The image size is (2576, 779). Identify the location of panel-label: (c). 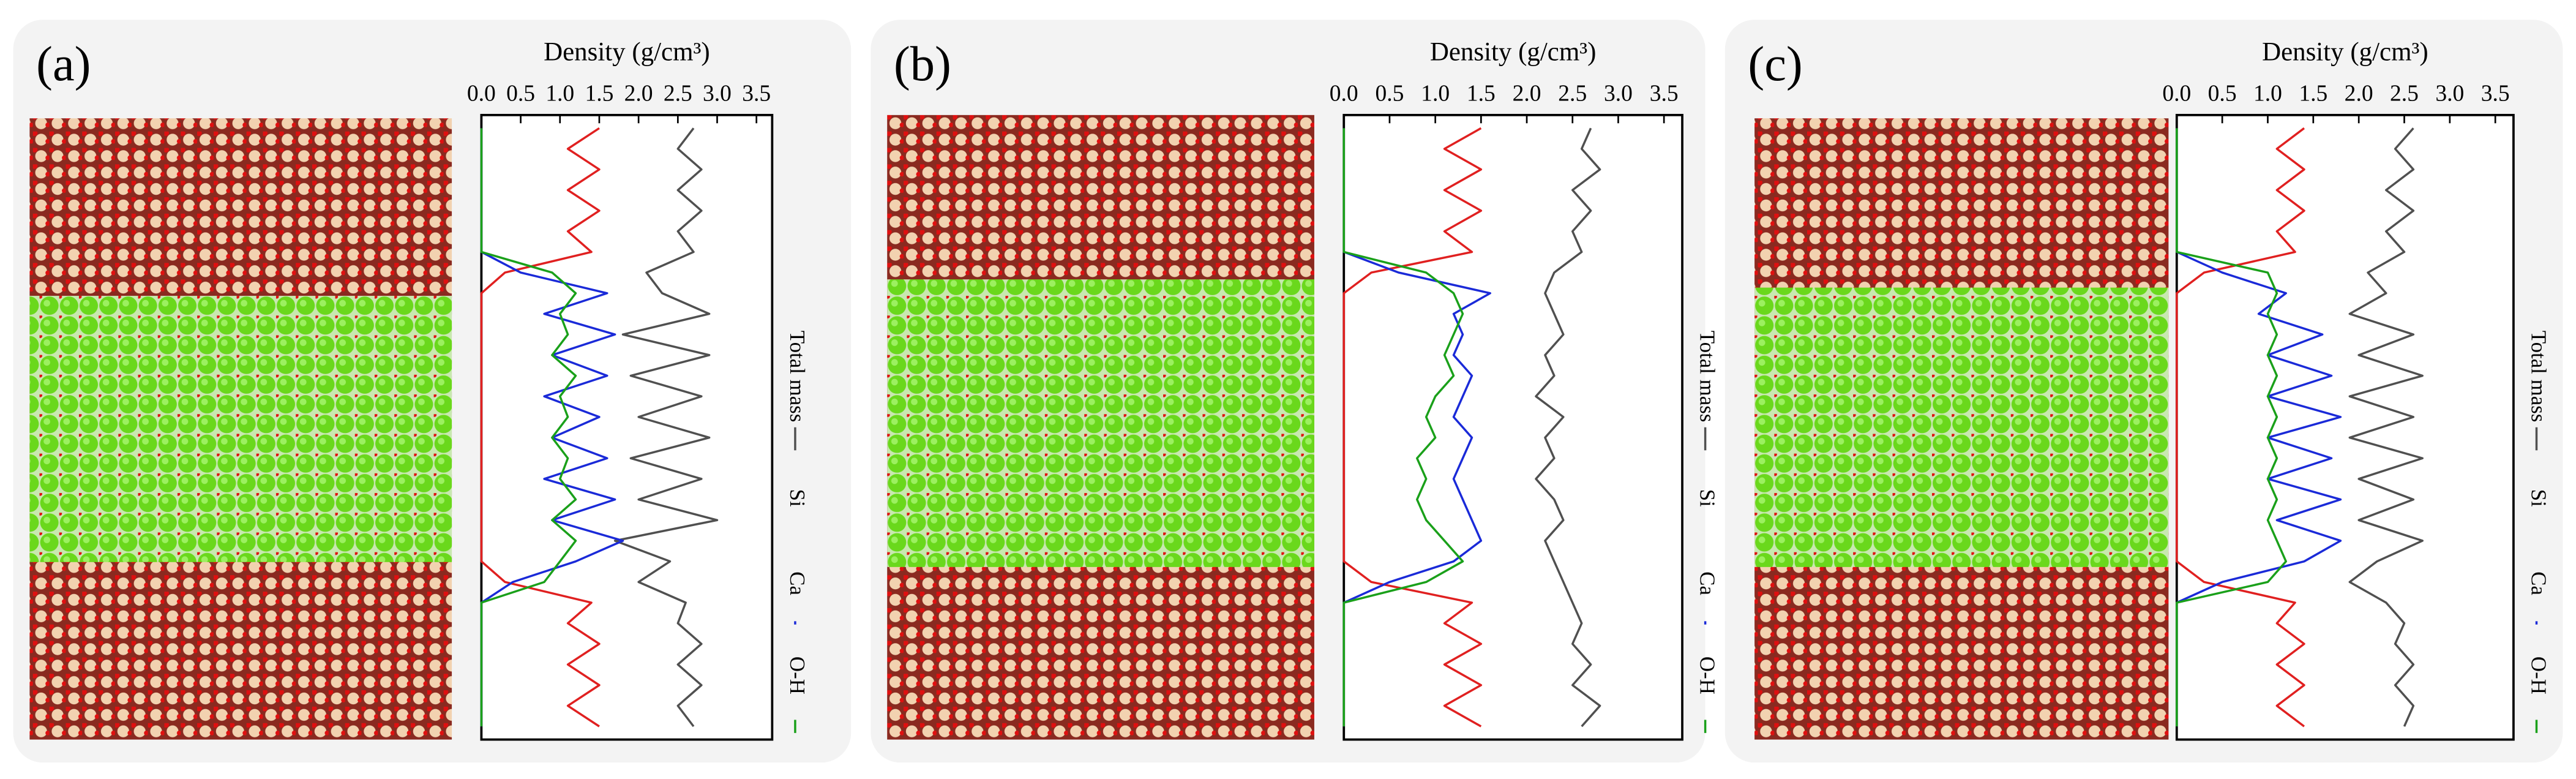
(1775, 64).